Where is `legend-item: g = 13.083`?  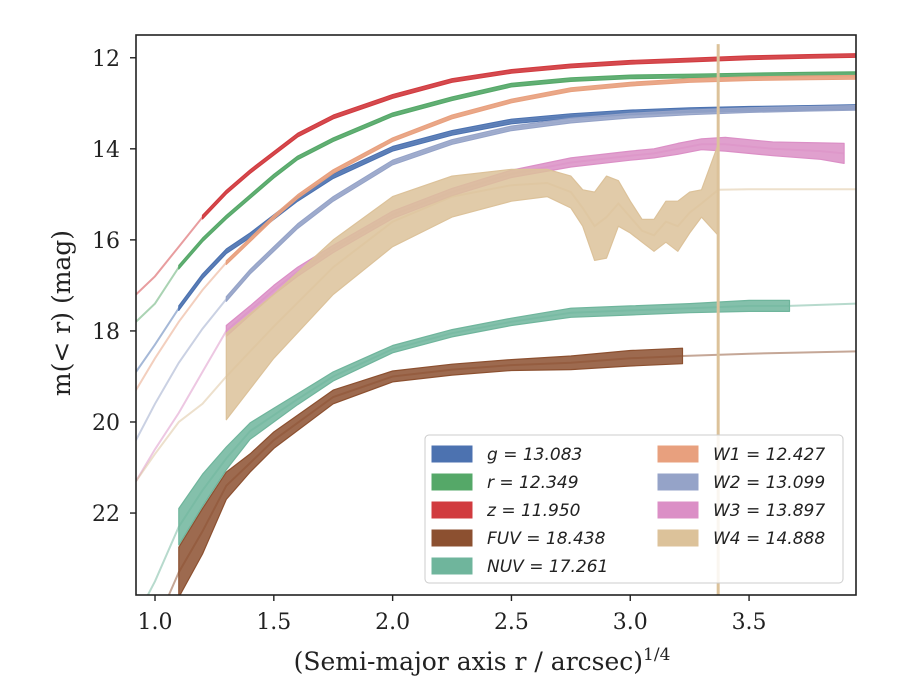
legend-item: g = 13.083 is located at coordinates (506, 455).